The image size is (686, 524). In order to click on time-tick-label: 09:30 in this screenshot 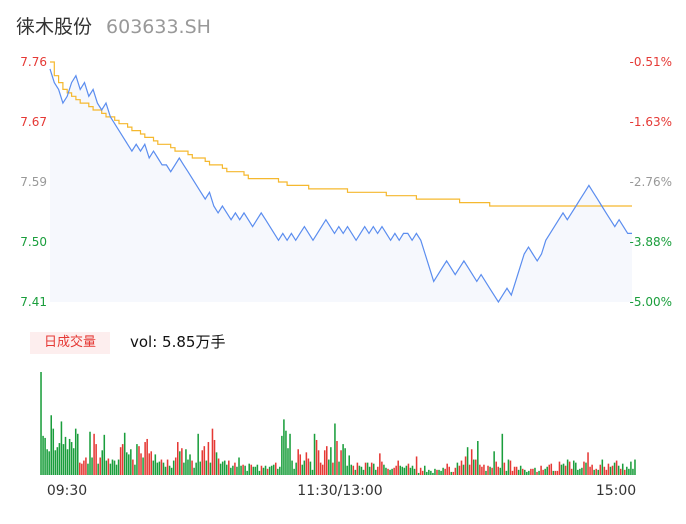, I will do `click(67, 491)`.